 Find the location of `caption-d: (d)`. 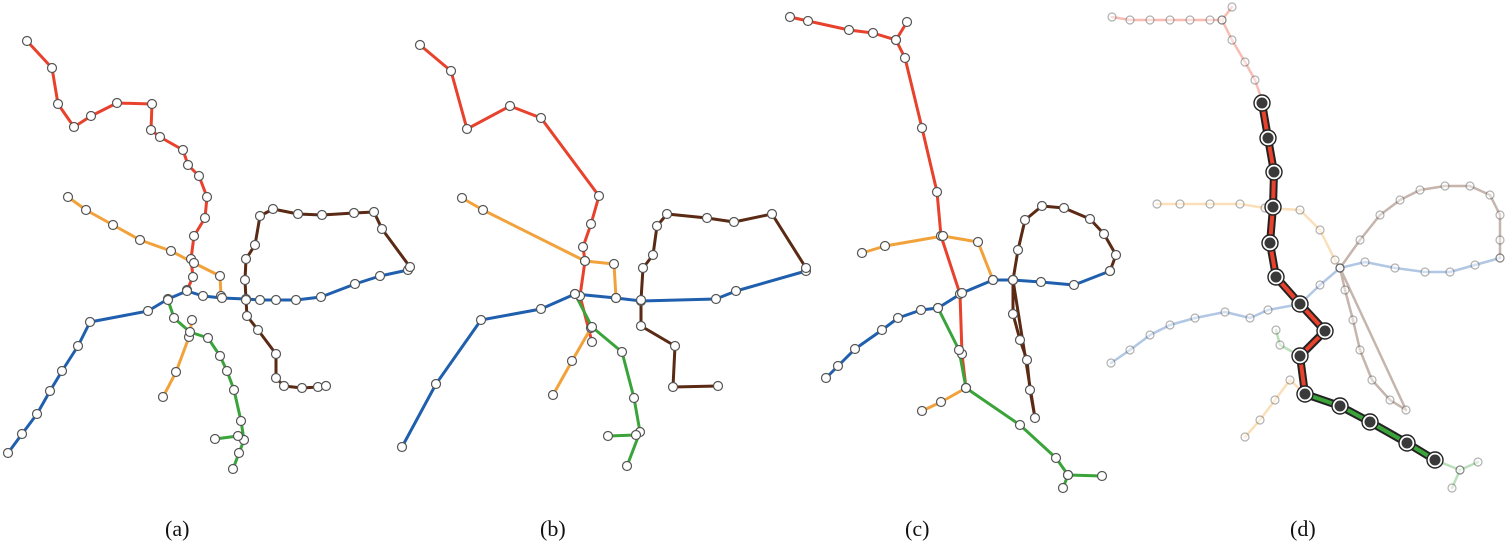

caption-d: (d) is located at coordinates (1303, 528).